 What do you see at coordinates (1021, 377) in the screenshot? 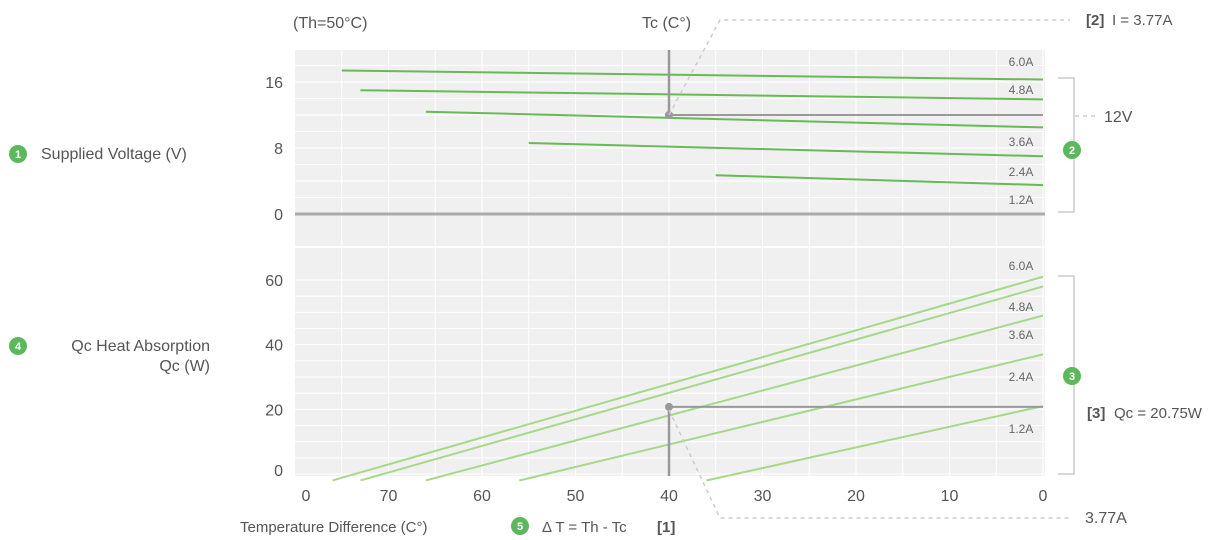
I see `qc-series-label: 2.4A` at bounding box center [1021, 377].